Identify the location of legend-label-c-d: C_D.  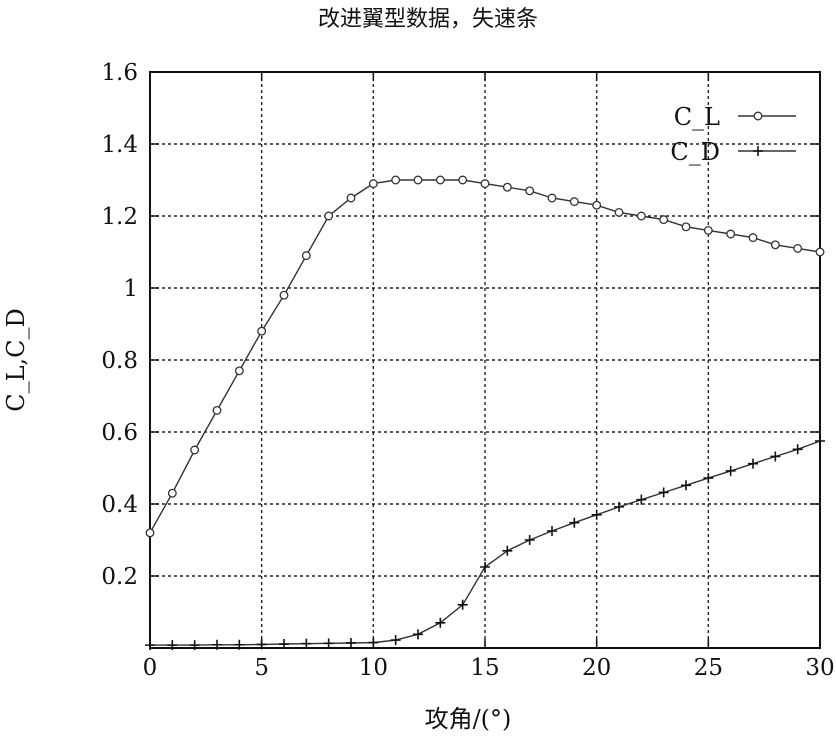
(695, 152).